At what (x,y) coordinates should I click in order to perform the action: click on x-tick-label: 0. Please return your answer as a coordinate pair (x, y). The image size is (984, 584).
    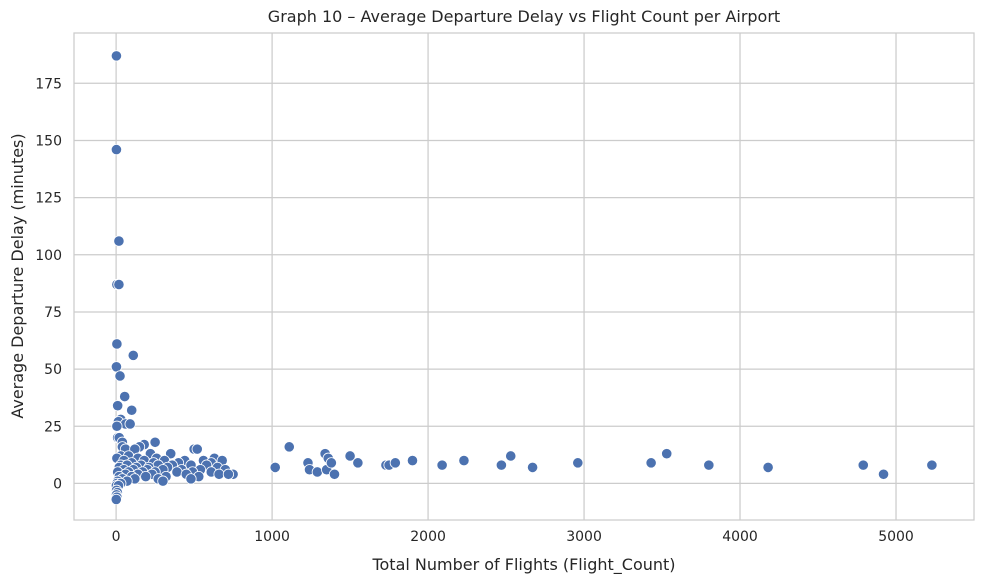
    Looking at the image, I should click on (116, 537).